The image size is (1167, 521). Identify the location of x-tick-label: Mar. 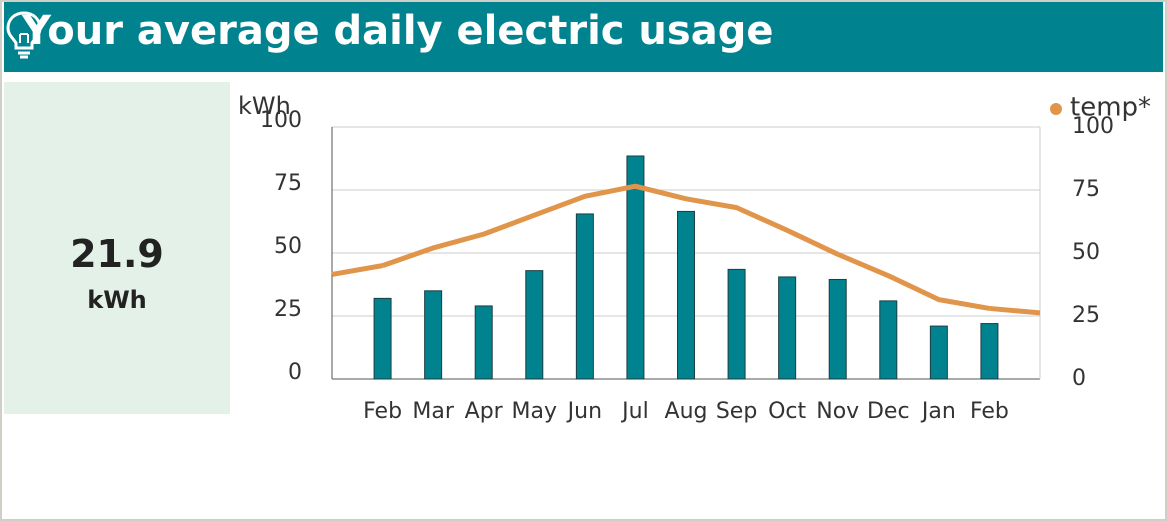
(433, 411).